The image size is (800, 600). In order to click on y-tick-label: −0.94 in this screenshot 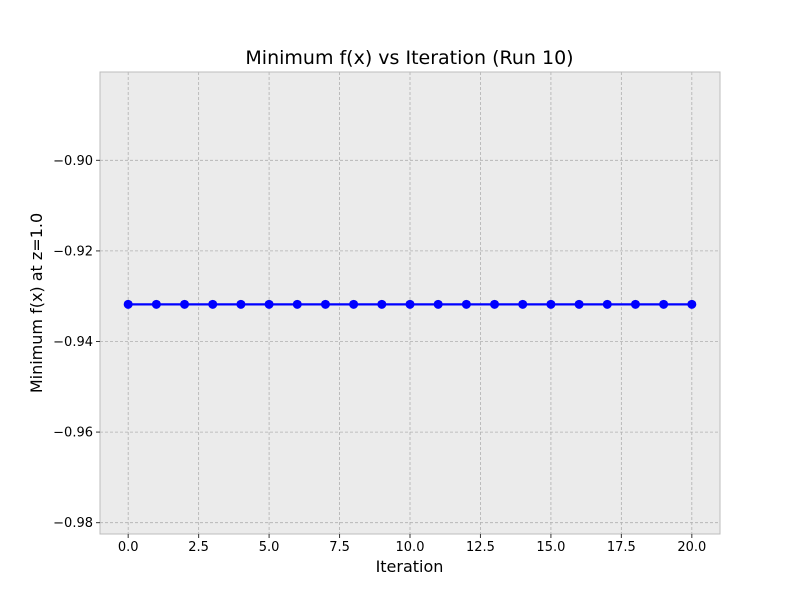, I will do `click(73, 342)`.